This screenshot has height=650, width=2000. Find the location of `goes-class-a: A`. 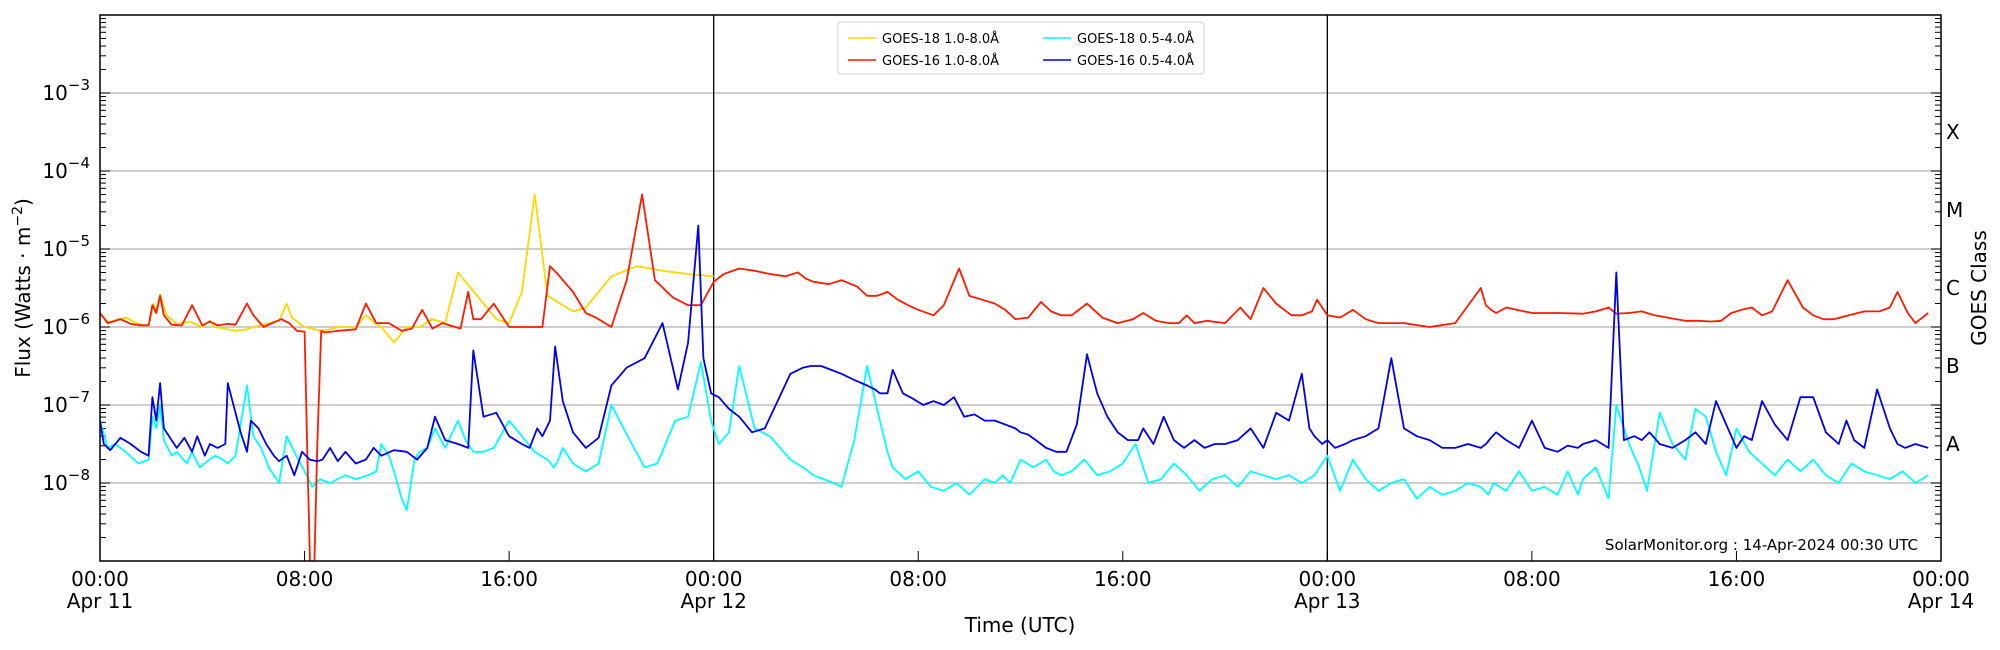

goes-class-a: A is located at coordinates (1953, 444).